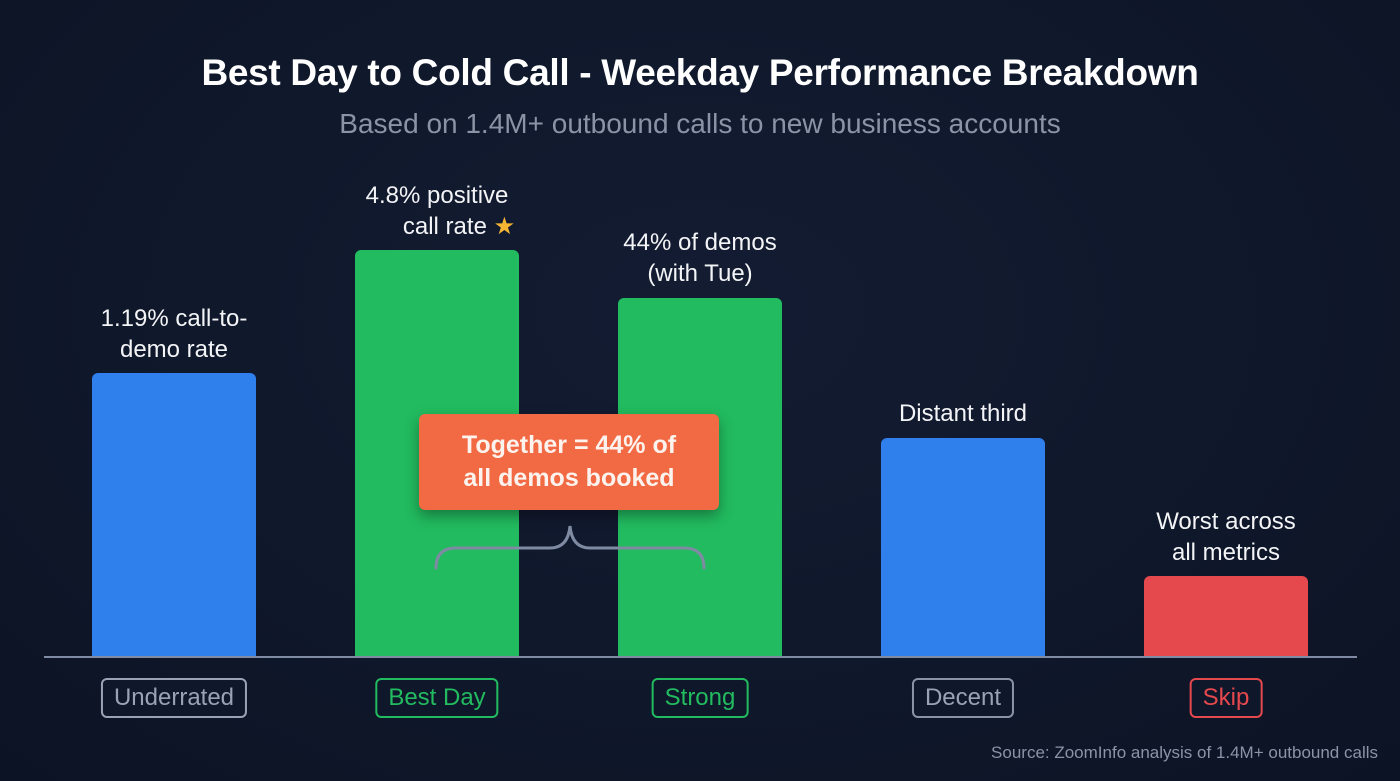 This screenshot has height=781, width=1400. Describe the element at coordinates (174, 515) in the screenshot. I see `bar-underrated` at that location.